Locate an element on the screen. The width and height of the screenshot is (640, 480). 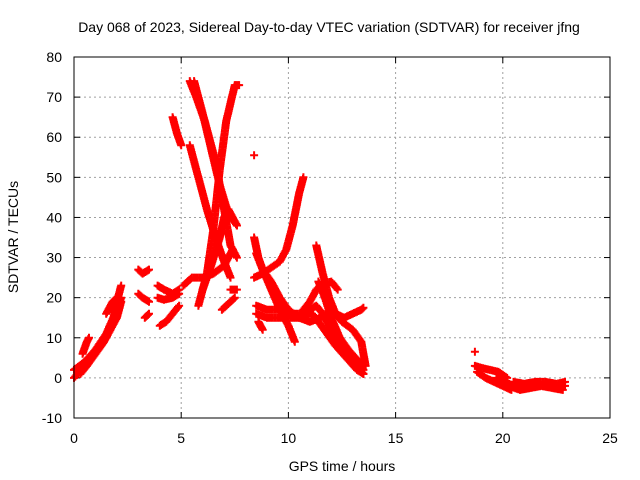
y-tick-label: 20 is located at coordinates (54, 298).